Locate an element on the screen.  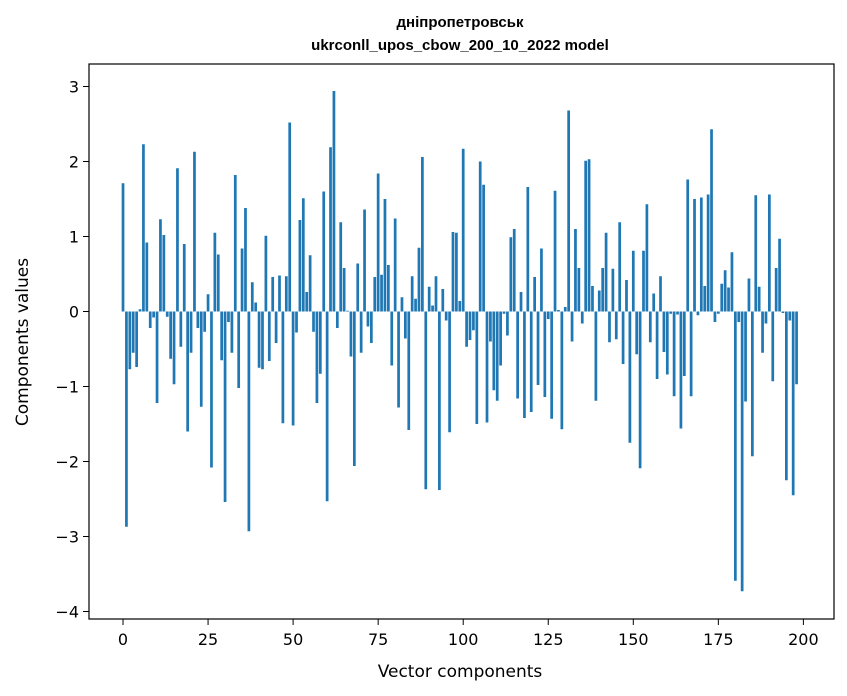
y-tick-label--2: −2 is located at coordinates (67, 462).